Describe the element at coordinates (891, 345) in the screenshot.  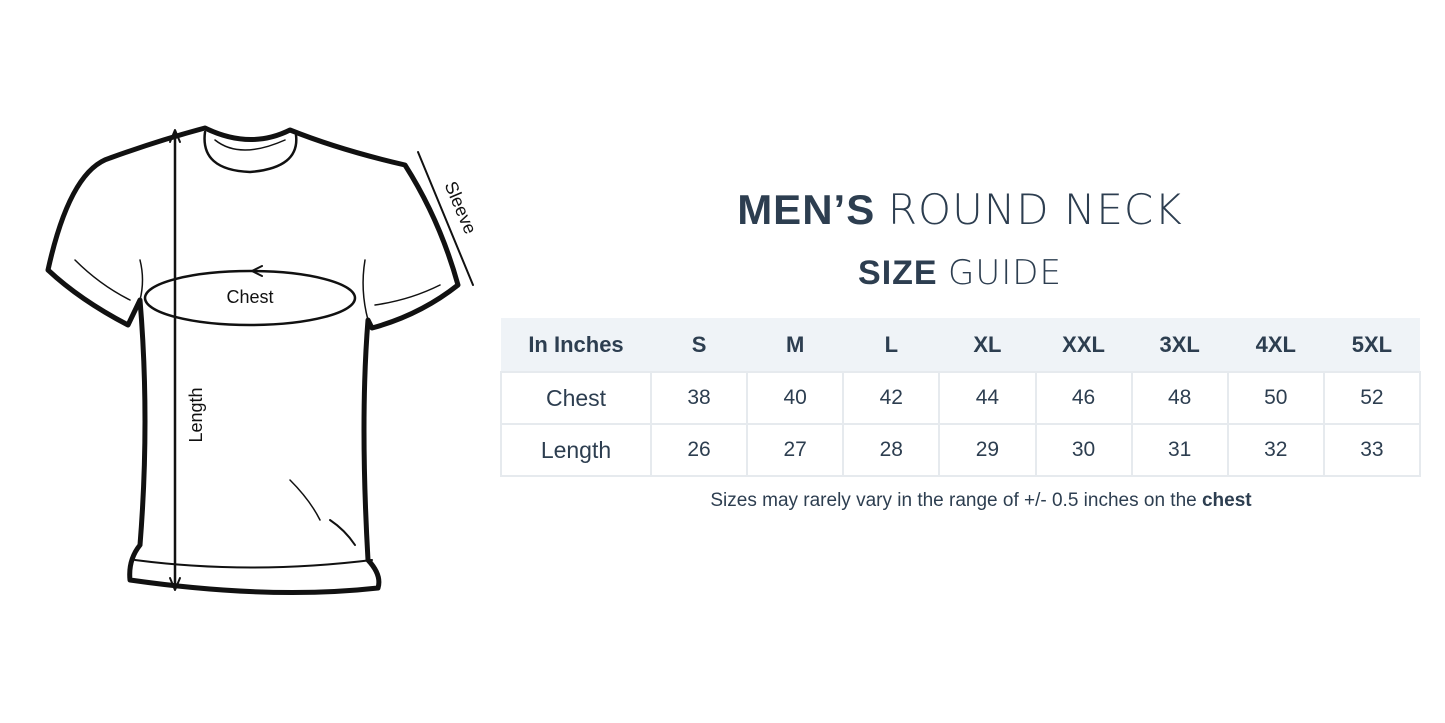
I see `header-cell: L` at that location.